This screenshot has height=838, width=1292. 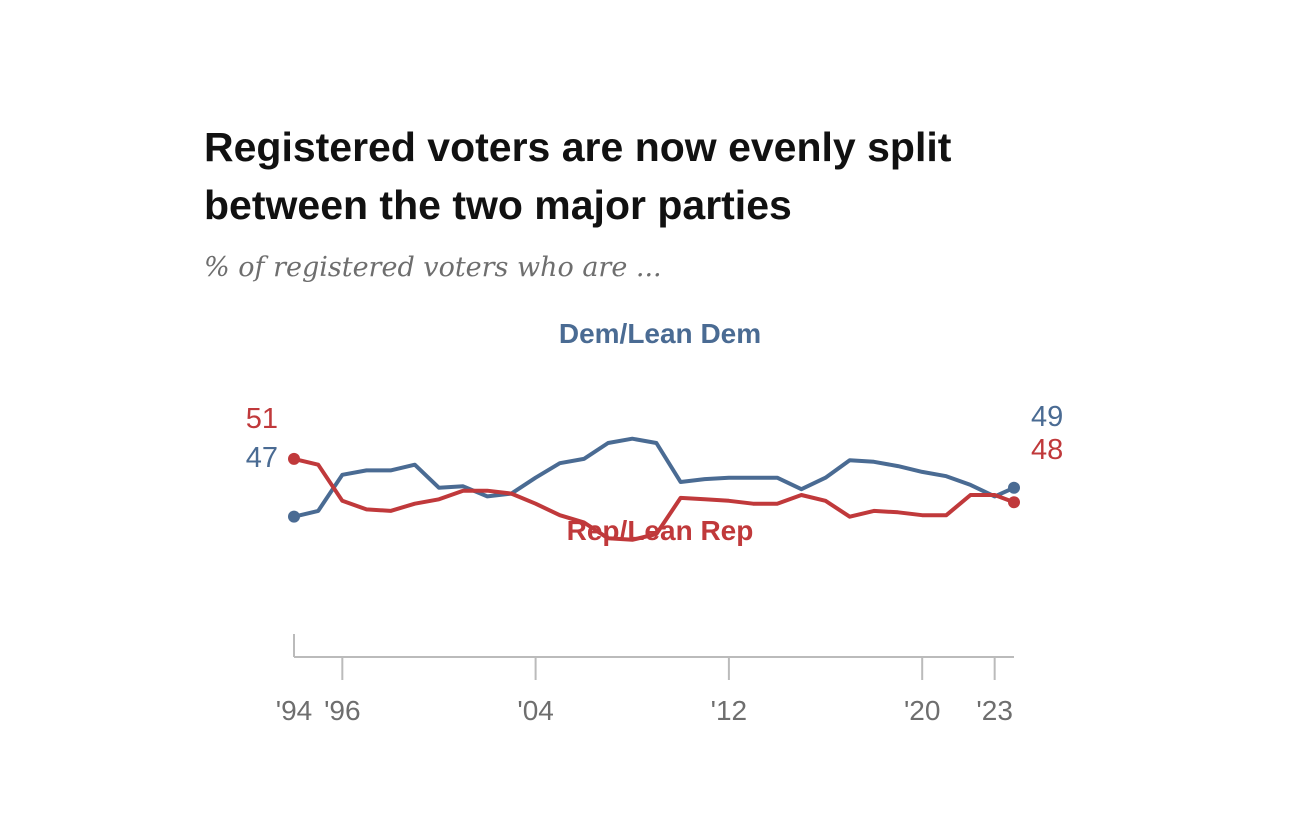 What do you see at coordinates (294, 710) in the screenshot?
I see `x-tick-label: '94` at bounding box center [294, 710].